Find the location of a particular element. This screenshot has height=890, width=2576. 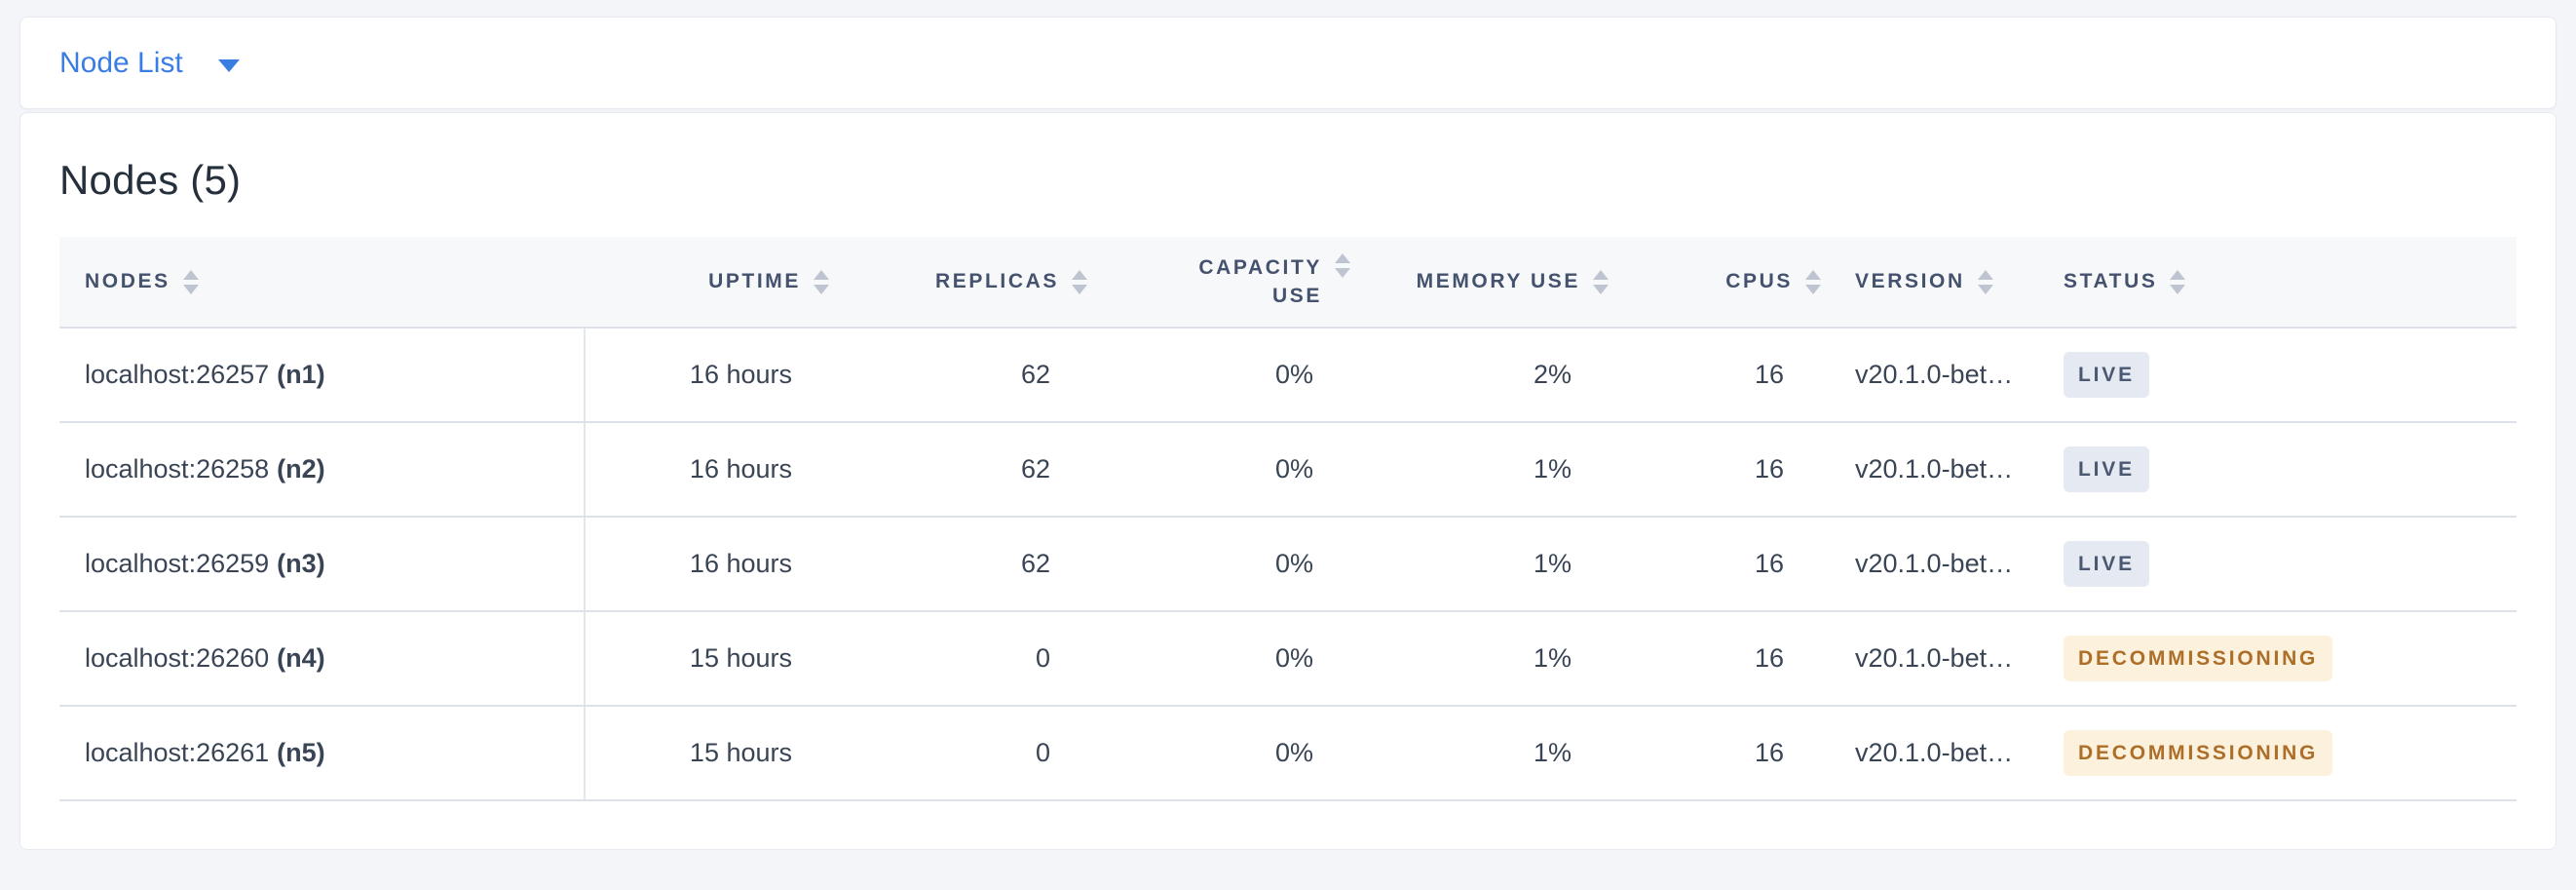

caret-down-icon is located at coordinates (228, 65).